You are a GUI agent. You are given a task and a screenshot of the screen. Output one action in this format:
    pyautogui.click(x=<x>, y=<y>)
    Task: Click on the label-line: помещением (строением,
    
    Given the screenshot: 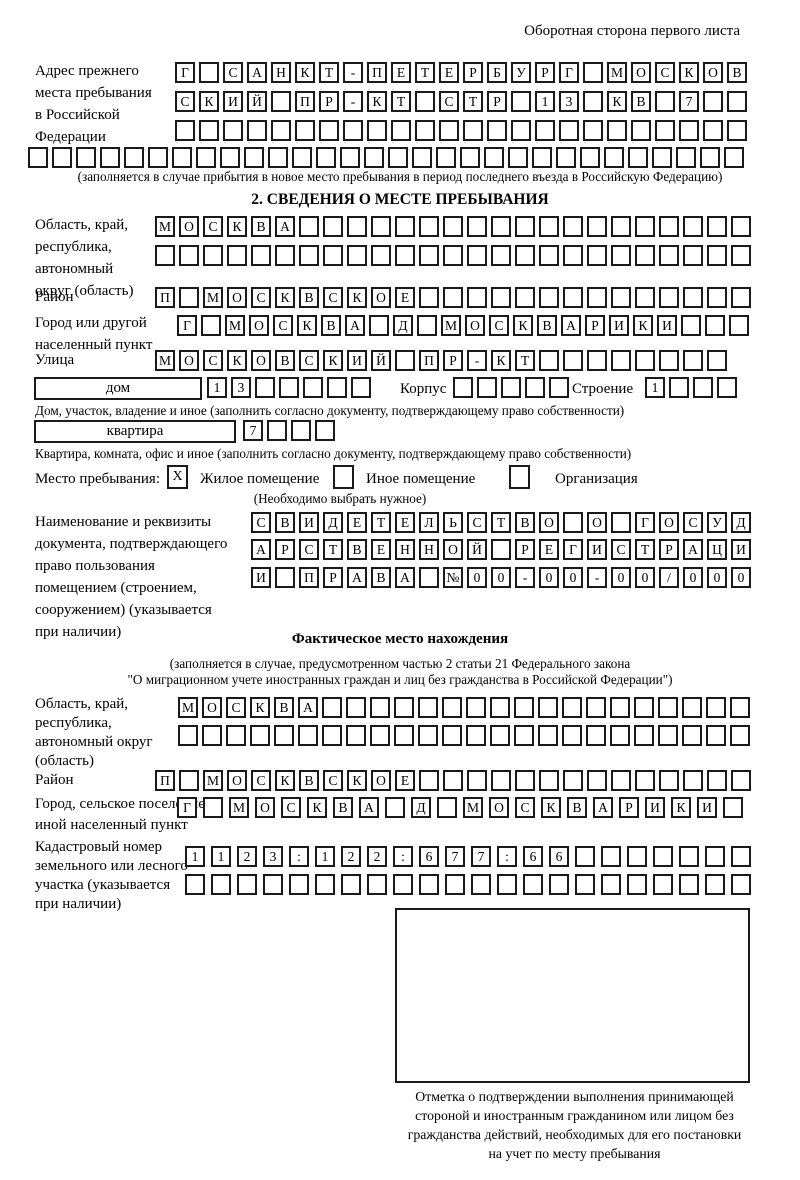 What is the action you would take?
    pyautogui.click(x=116, y=588)
    